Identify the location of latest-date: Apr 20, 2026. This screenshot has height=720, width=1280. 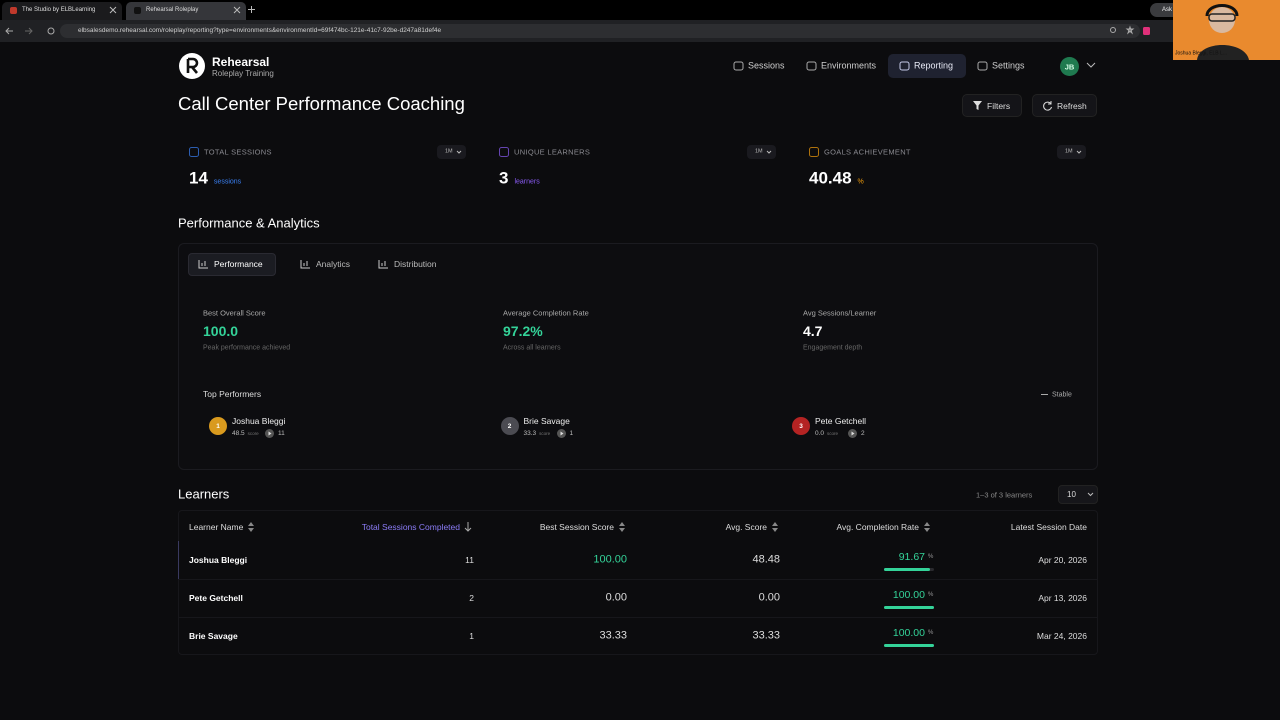
(1062, 559).